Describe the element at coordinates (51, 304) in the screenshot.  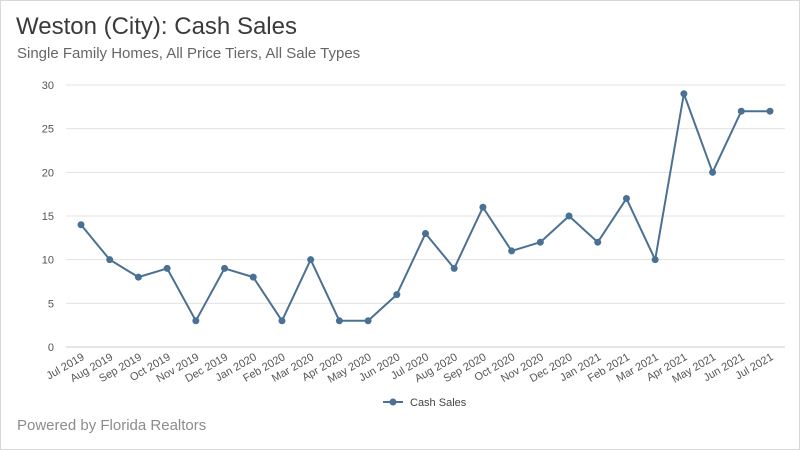
I see `y-tick-label: 5` at that location.